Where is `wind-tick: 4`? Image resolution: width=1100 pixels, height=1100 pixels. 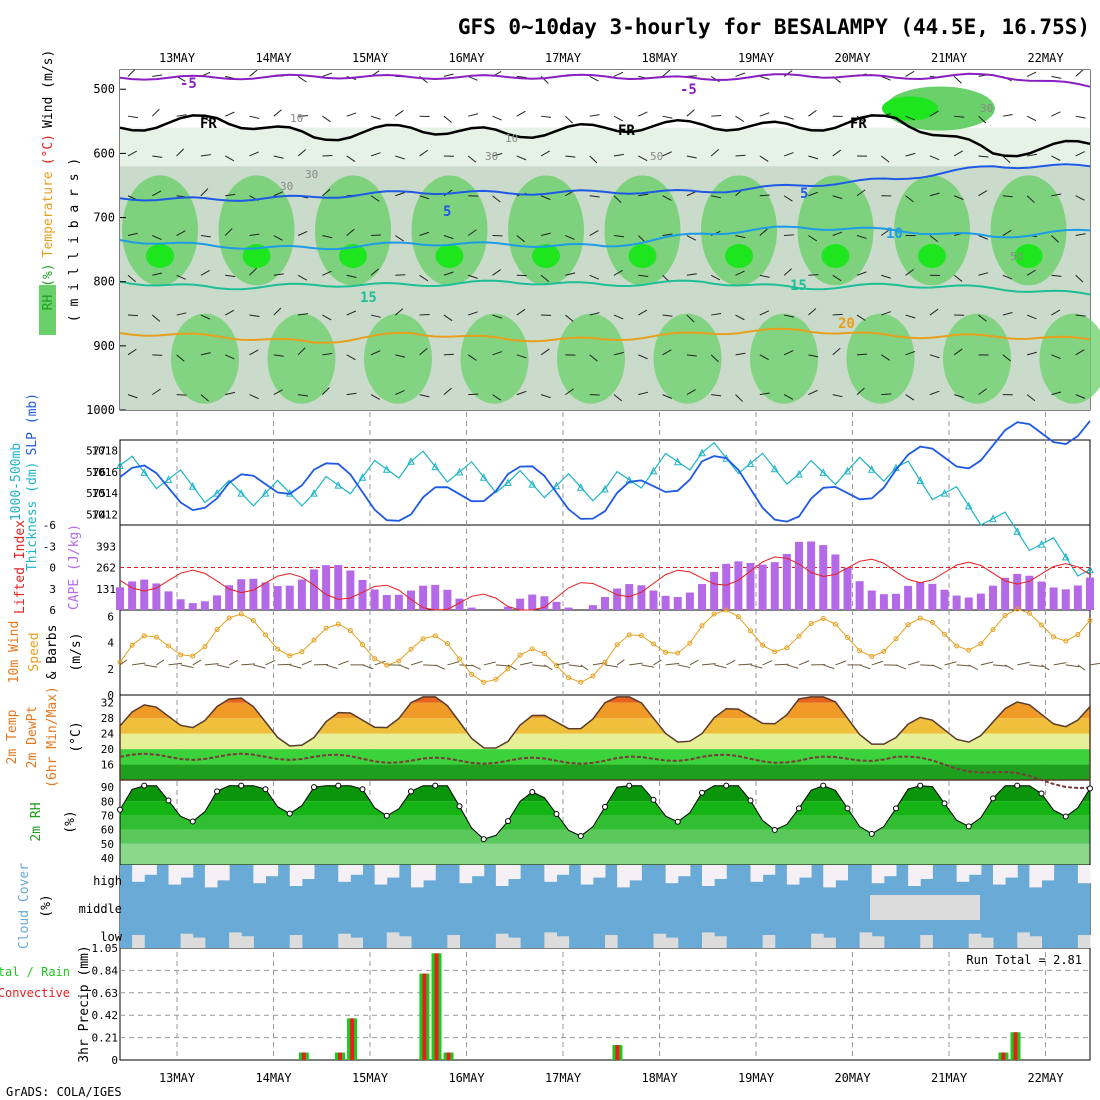 wind-tick: 4 is located at coordinates (110, 643).